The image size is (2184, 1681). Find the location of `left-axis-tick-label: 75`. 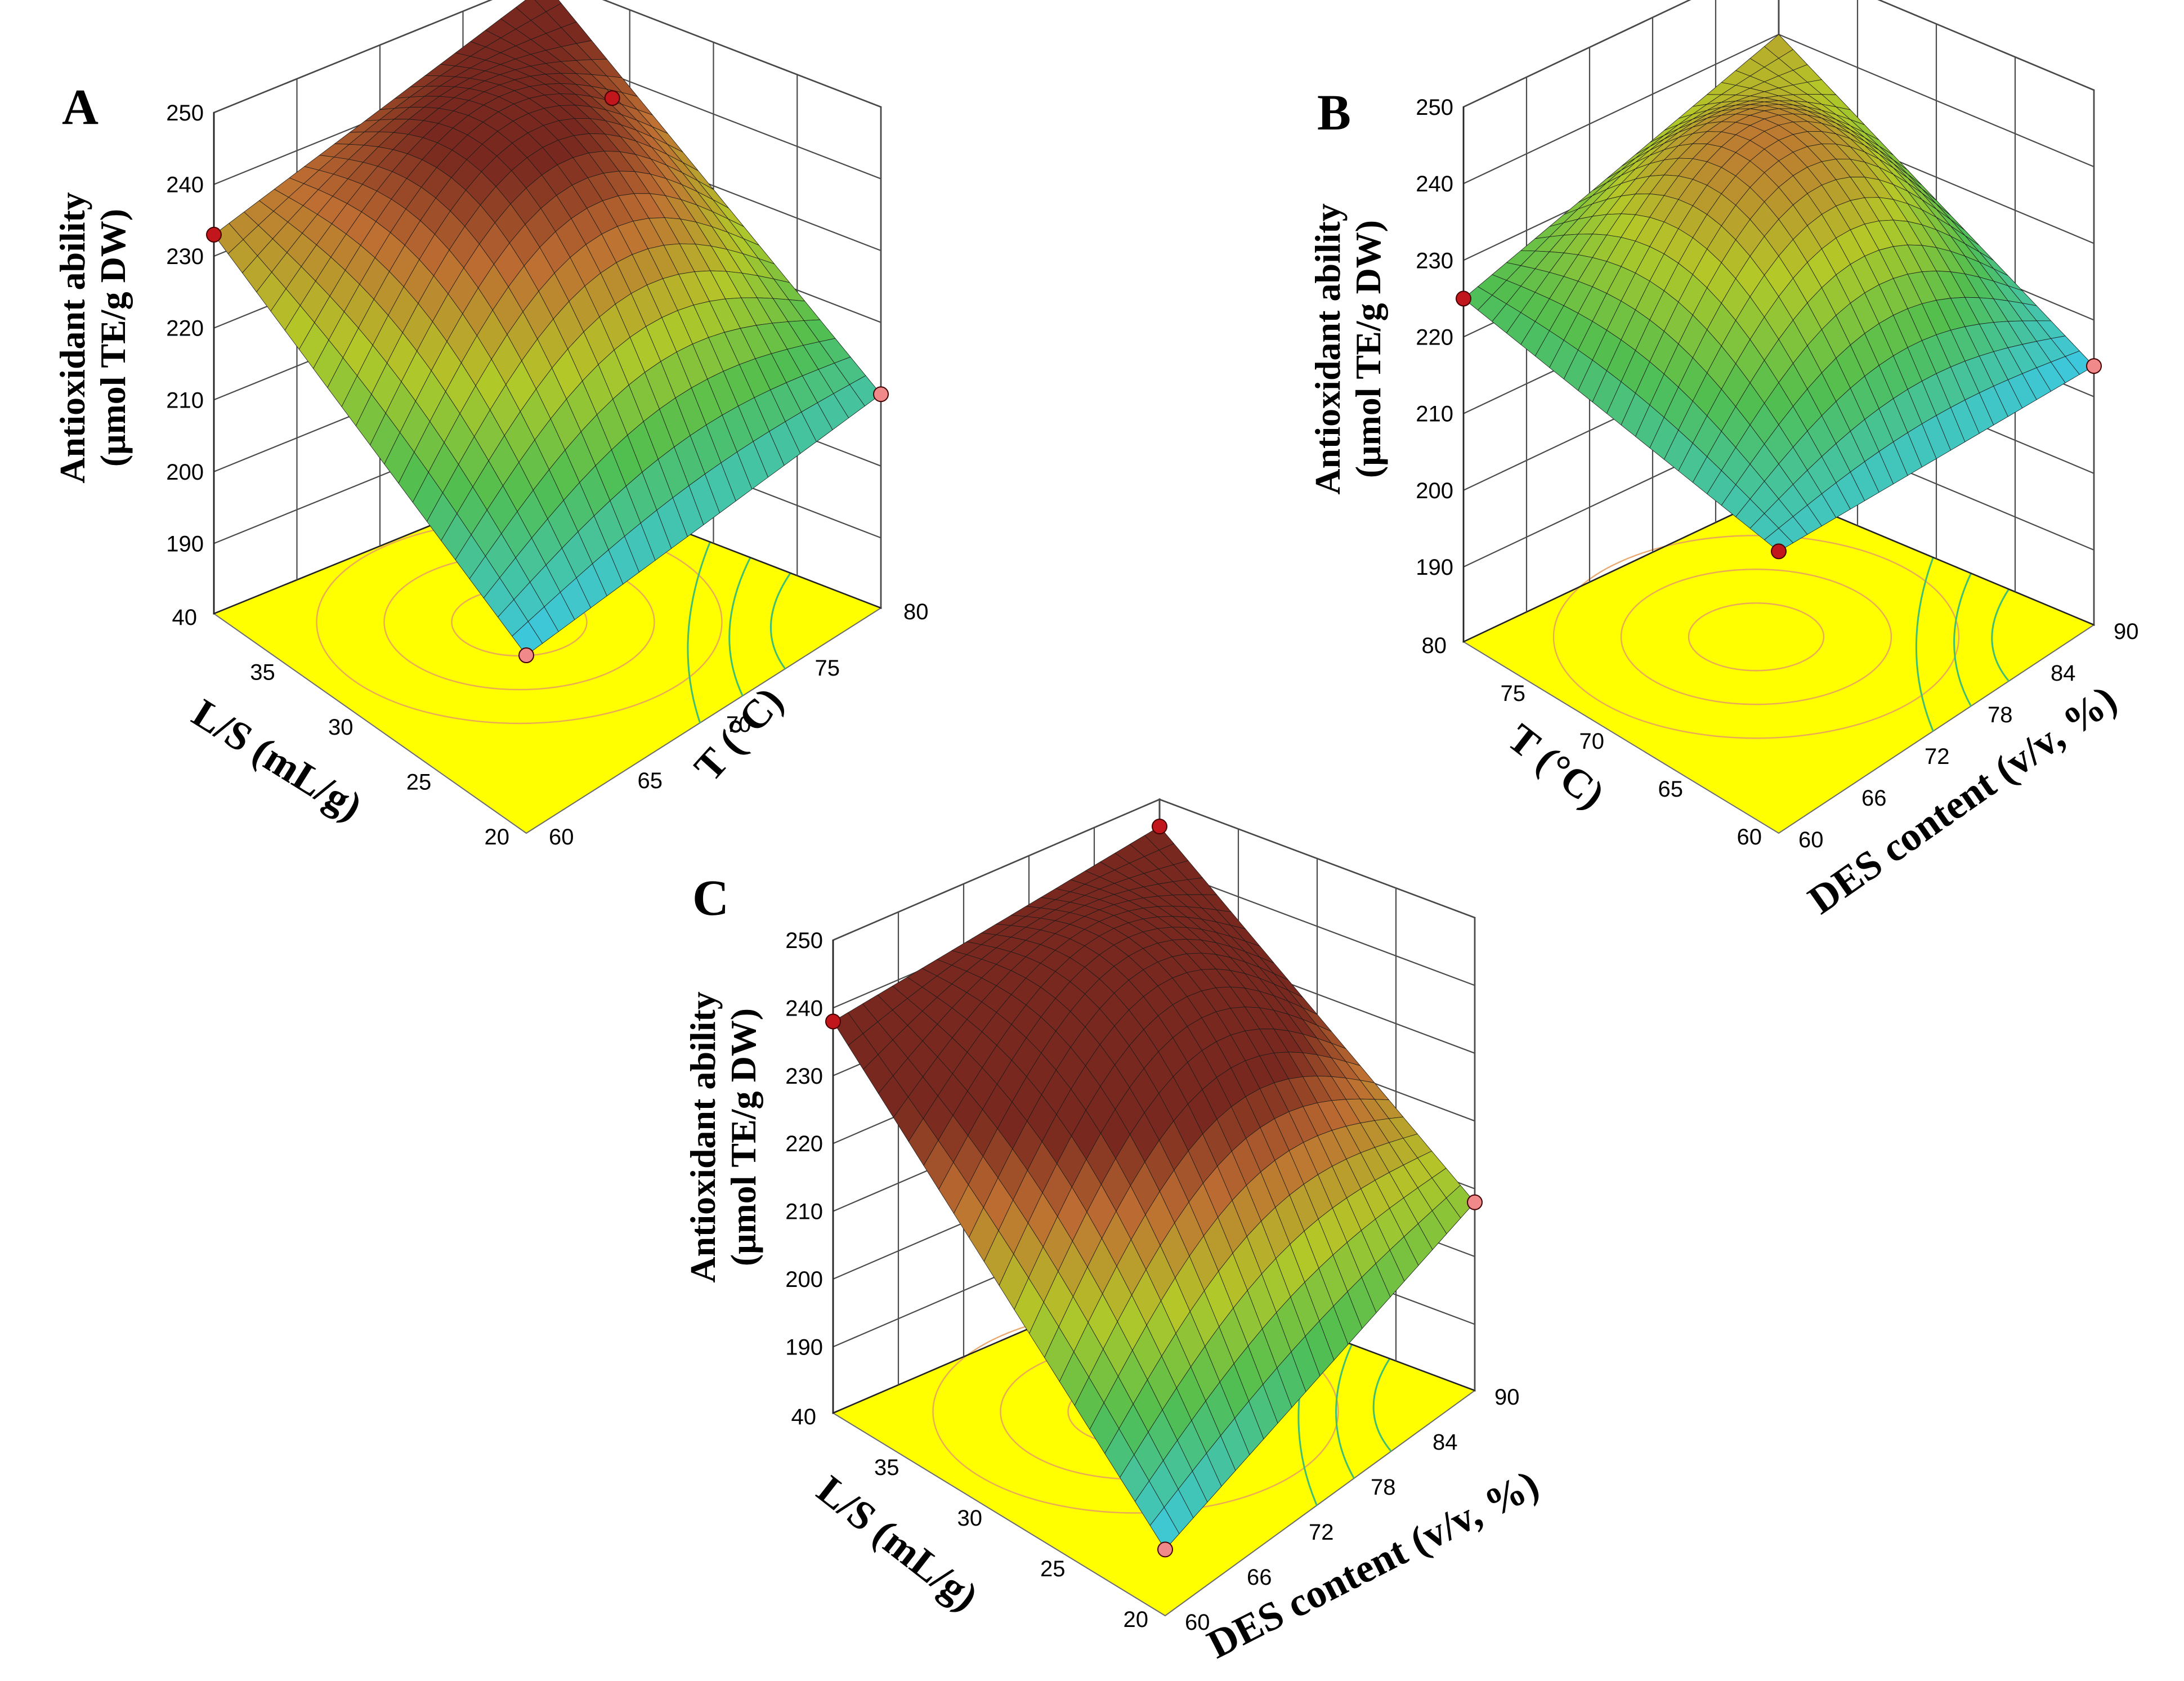

left-axis-tick-label: 75 is located at coordinates (1513, 693).